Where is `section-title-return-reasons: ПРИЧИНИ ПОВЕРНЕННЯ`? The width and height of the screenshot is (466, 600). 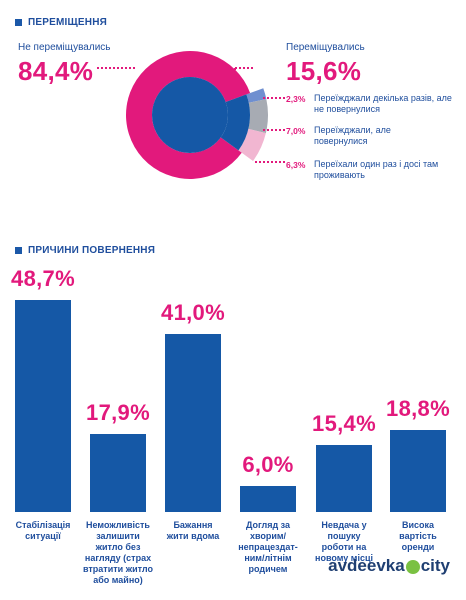 section-title-return-reasons: ПРИЧИНИ ПОВЕРНЕННЯ is located at coordinates (85, 250).